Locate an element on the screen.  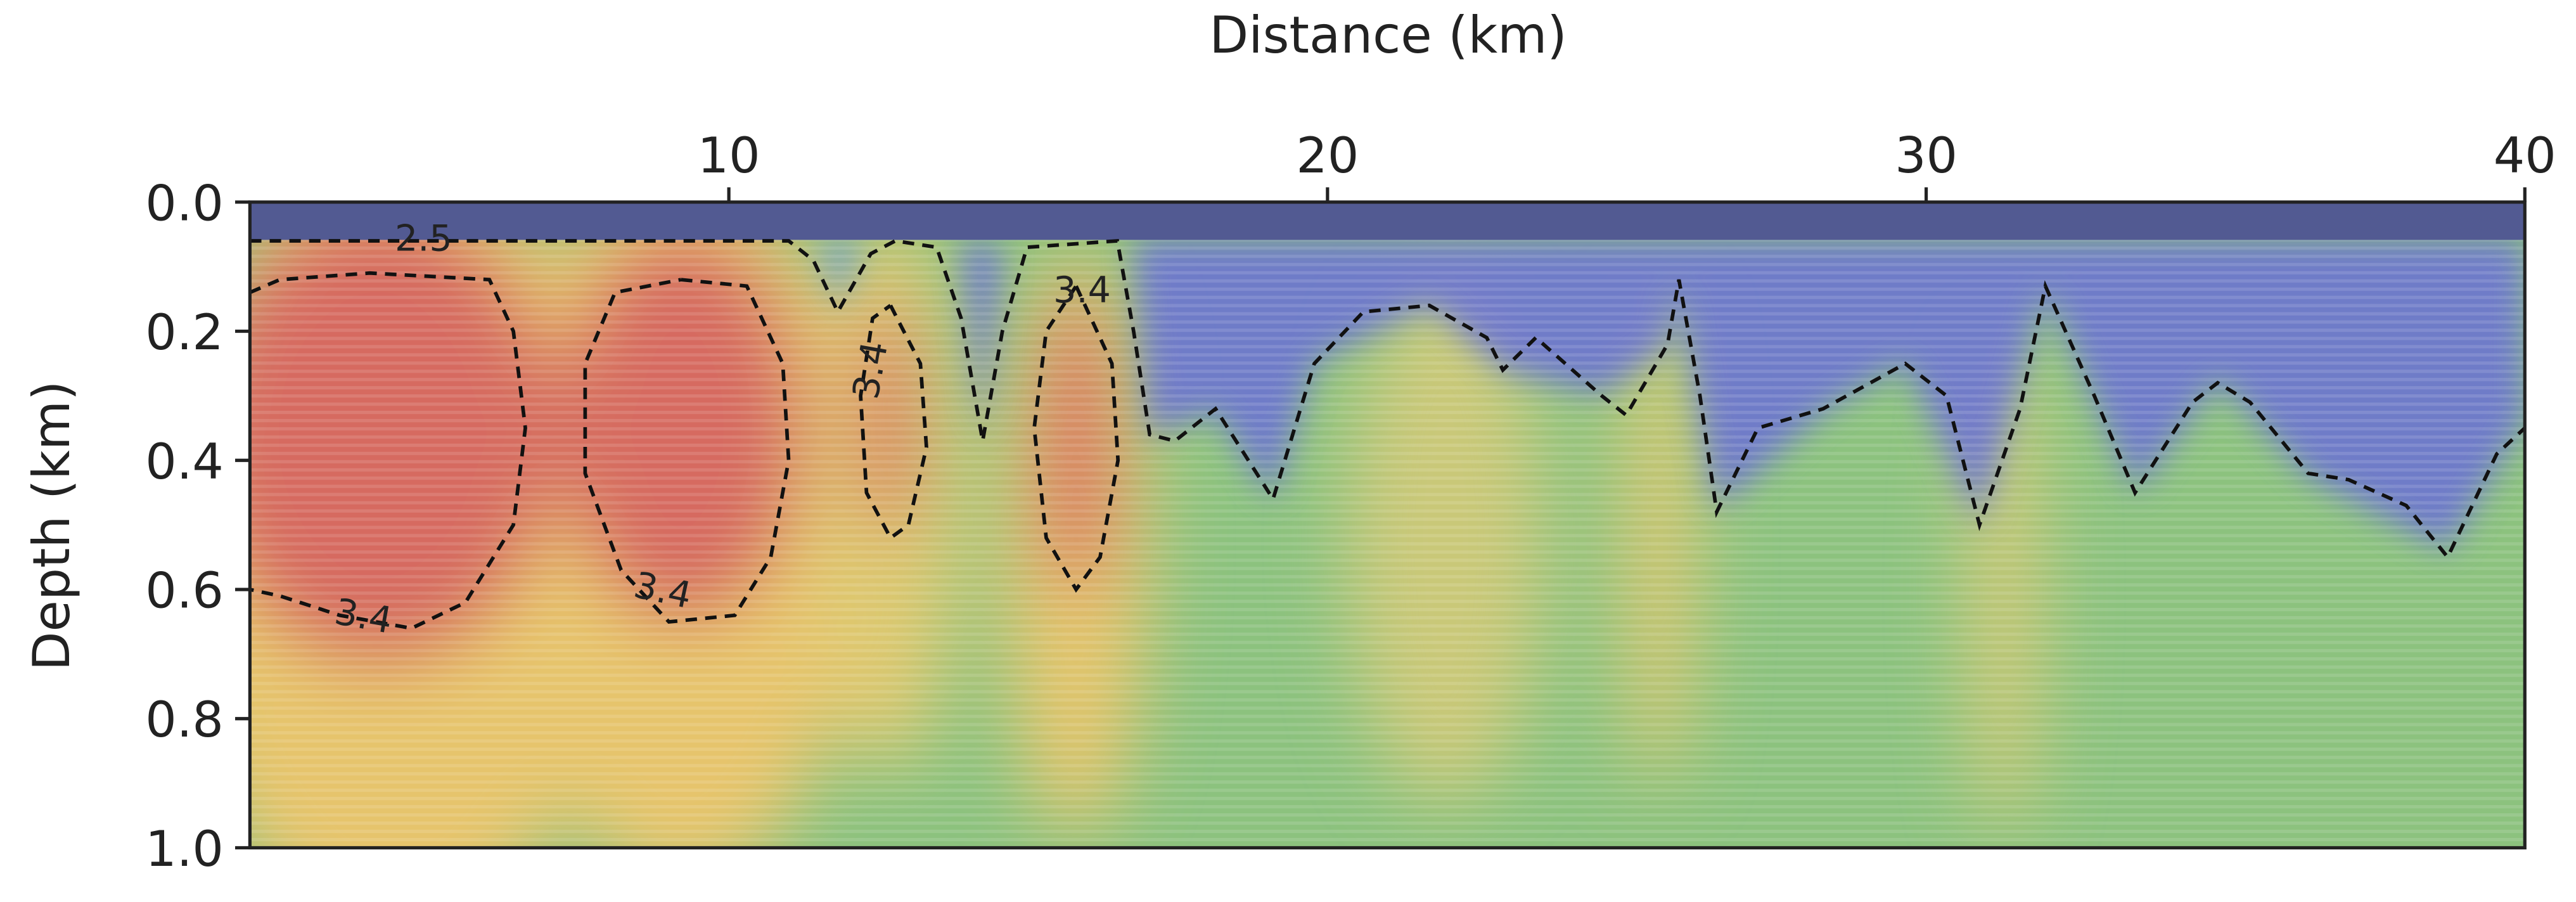
x-tick-label: 20 is located at coordinates (1327, 155).